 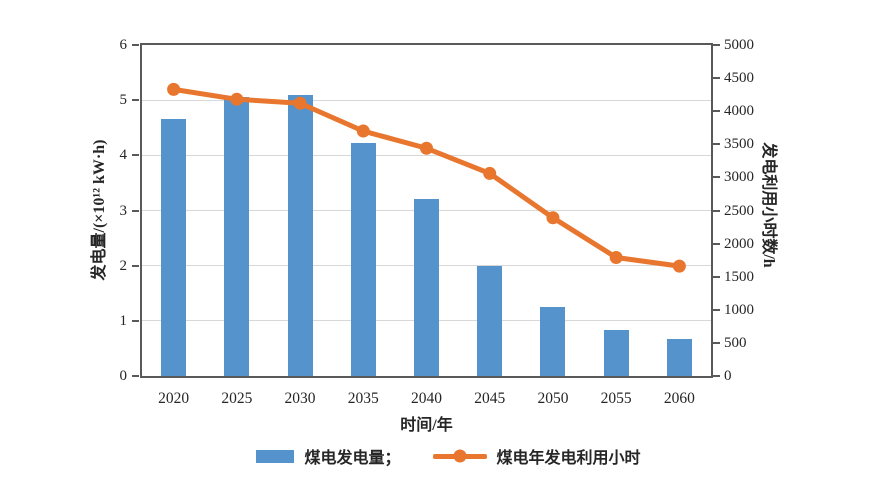 What do you see at coordinates (739, 78) in the screenshot?
I see `right-axis-tick-label: 4500` at bounding box center [739, 78].